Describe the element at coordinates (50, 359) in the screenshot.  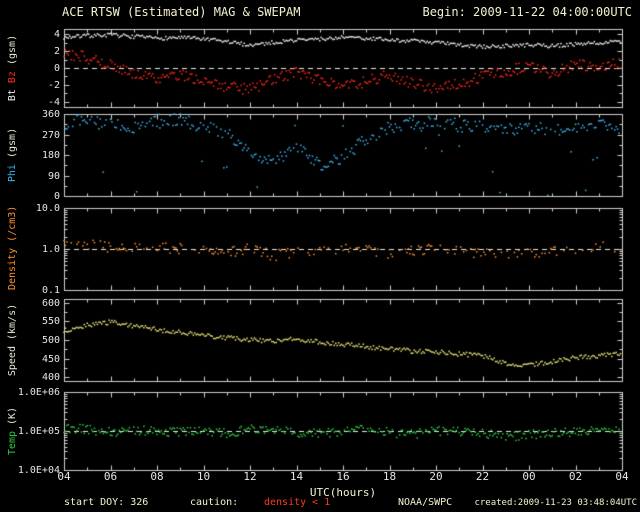
I see `y-tick-label: 450` at that location.